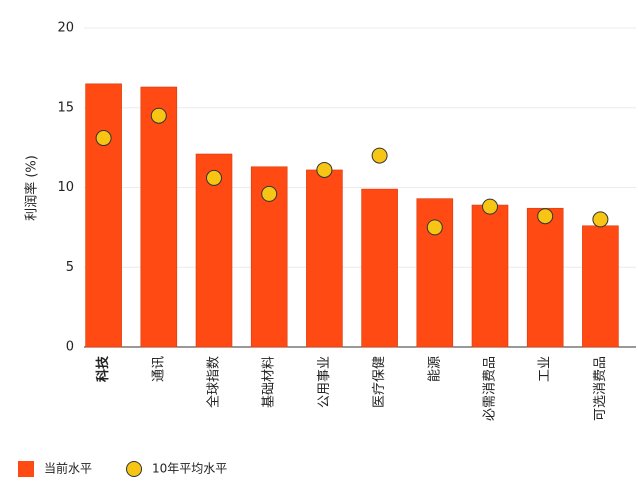 The height and width of the screenshot is (483, 638). Describe the element at coordinates (189, 469) in the screenshot. I see `legend-label: 10年平均水平` at that location.